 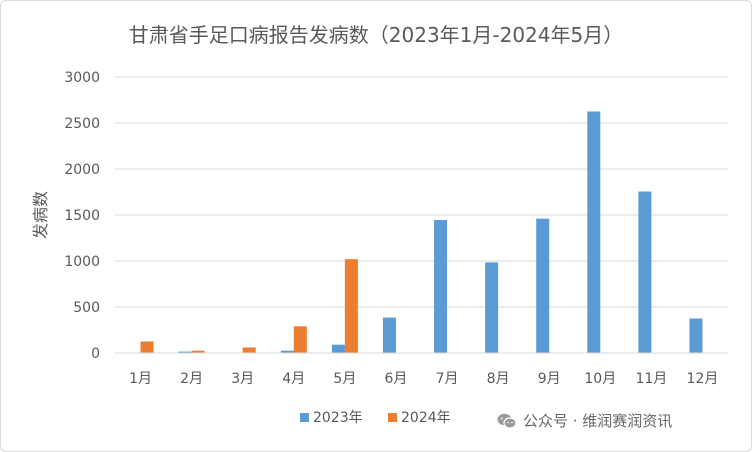 What do you see at coordinates (423, 379) in the screenshot?
I see `x-axis-ticks: 1月 2月 3月 4月 5月 6月 7月 8月 9月 10月 11月 12月` at bounding box center [423, 379].